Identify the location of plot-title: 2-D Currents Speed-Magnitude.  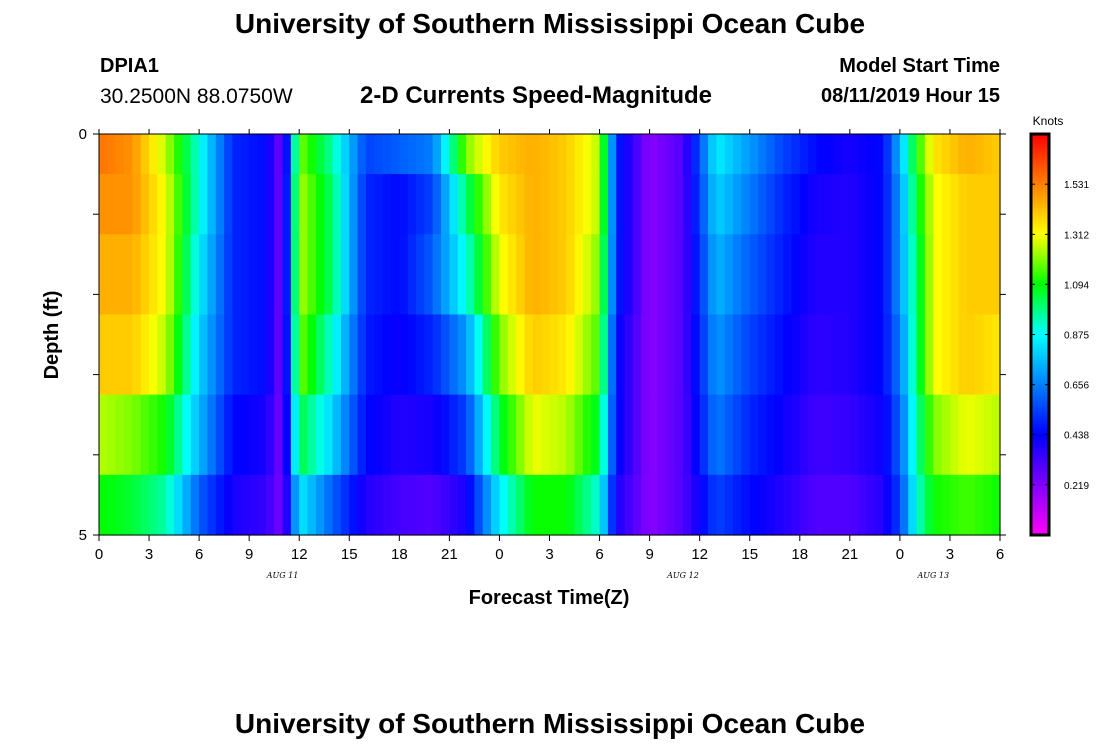
(536, 95).